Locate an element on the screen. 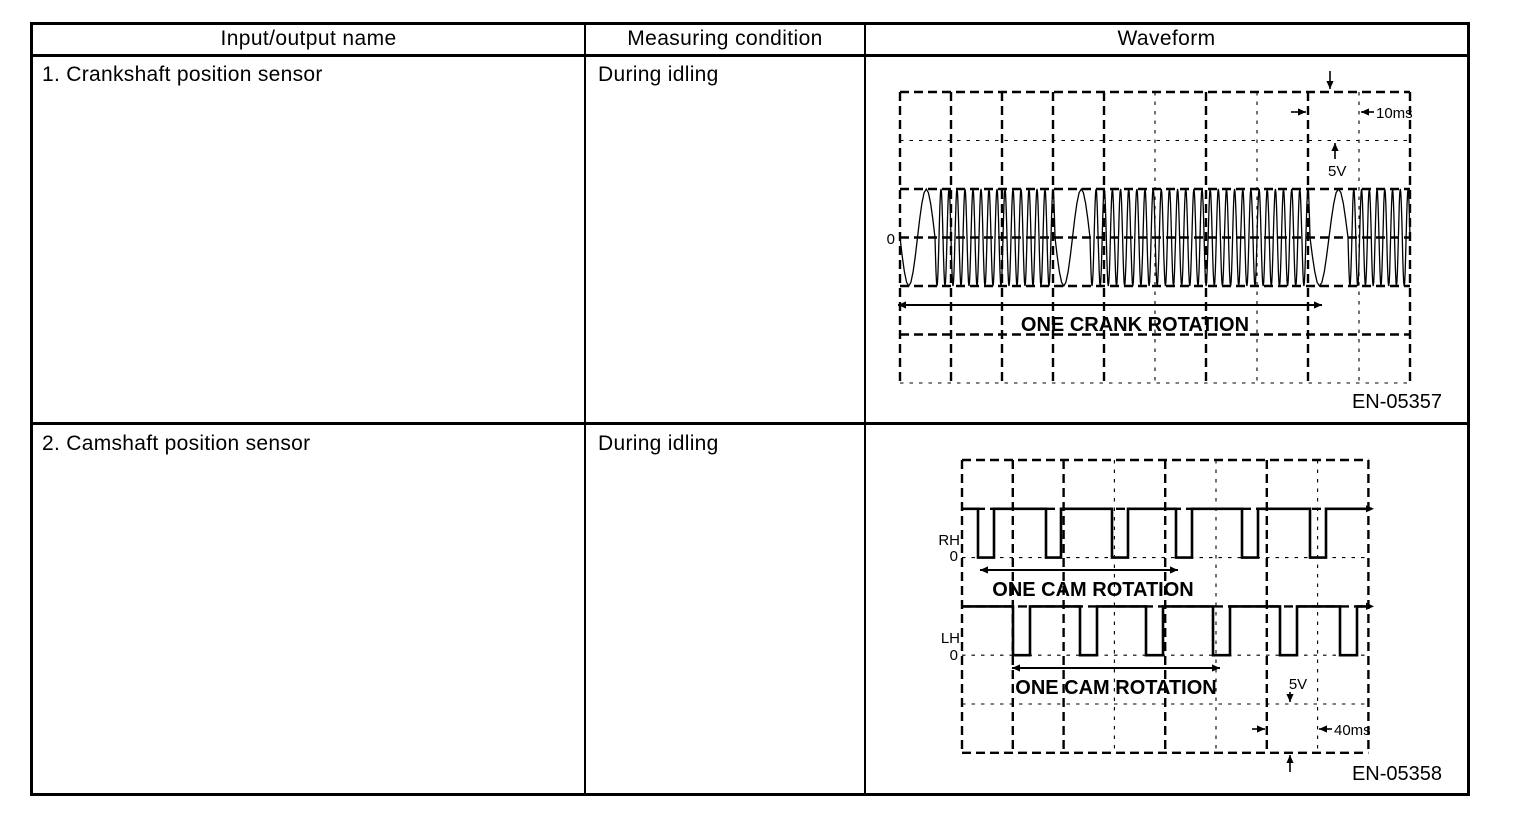  header-divider is located at coordinates (750, 55).